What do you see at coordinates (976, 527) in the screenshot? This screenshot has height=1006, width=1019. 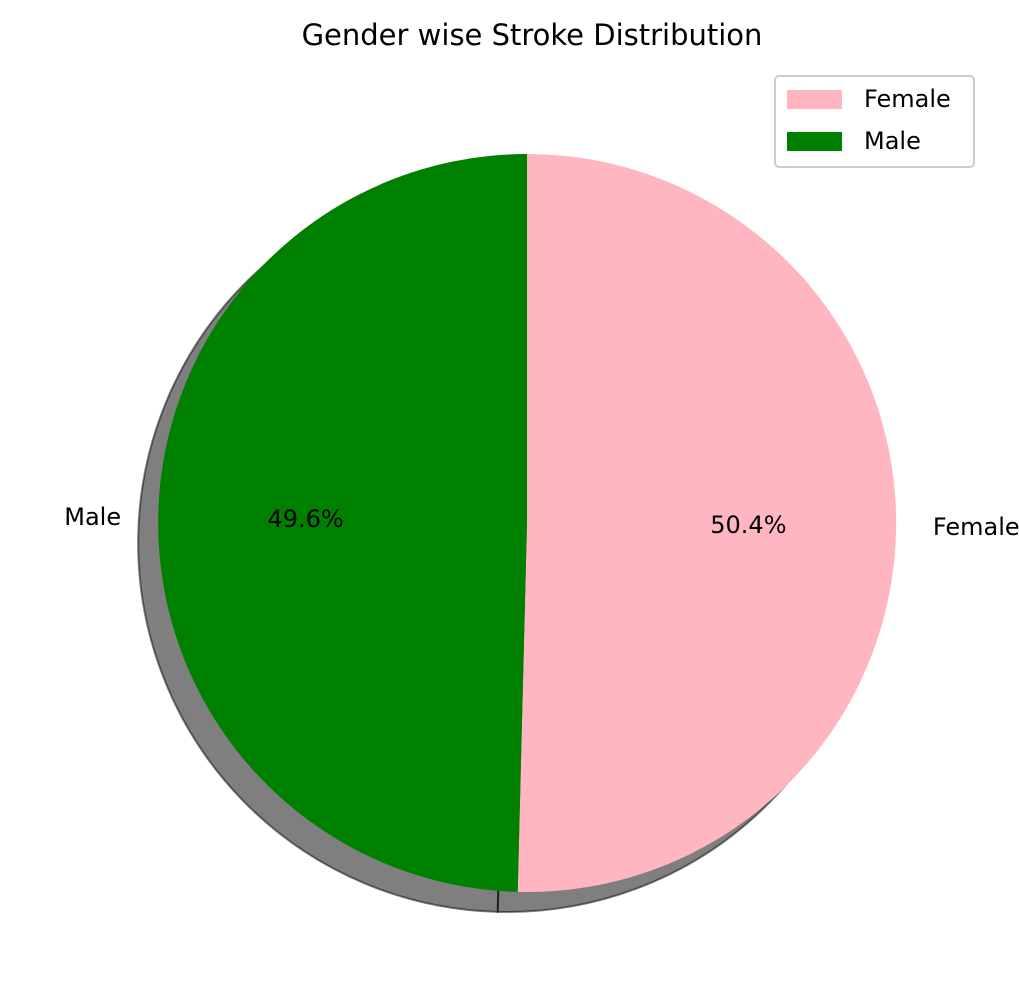 I see `slice-label-female: Female` at bounding box center [976, 527].